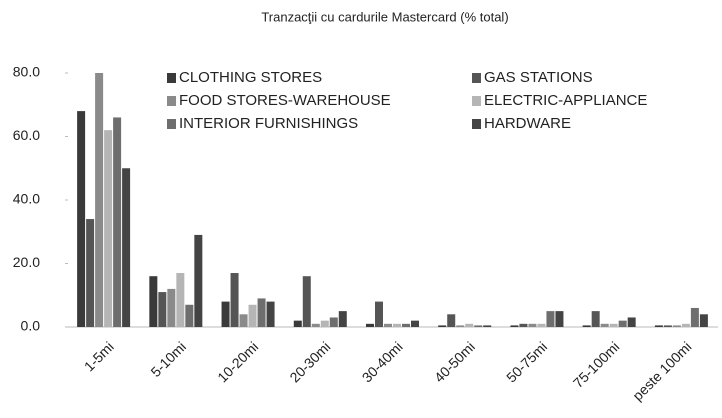 The image size is (722, 418). I want to click on x-tick-label: 10-20mi, so click(237, 361).